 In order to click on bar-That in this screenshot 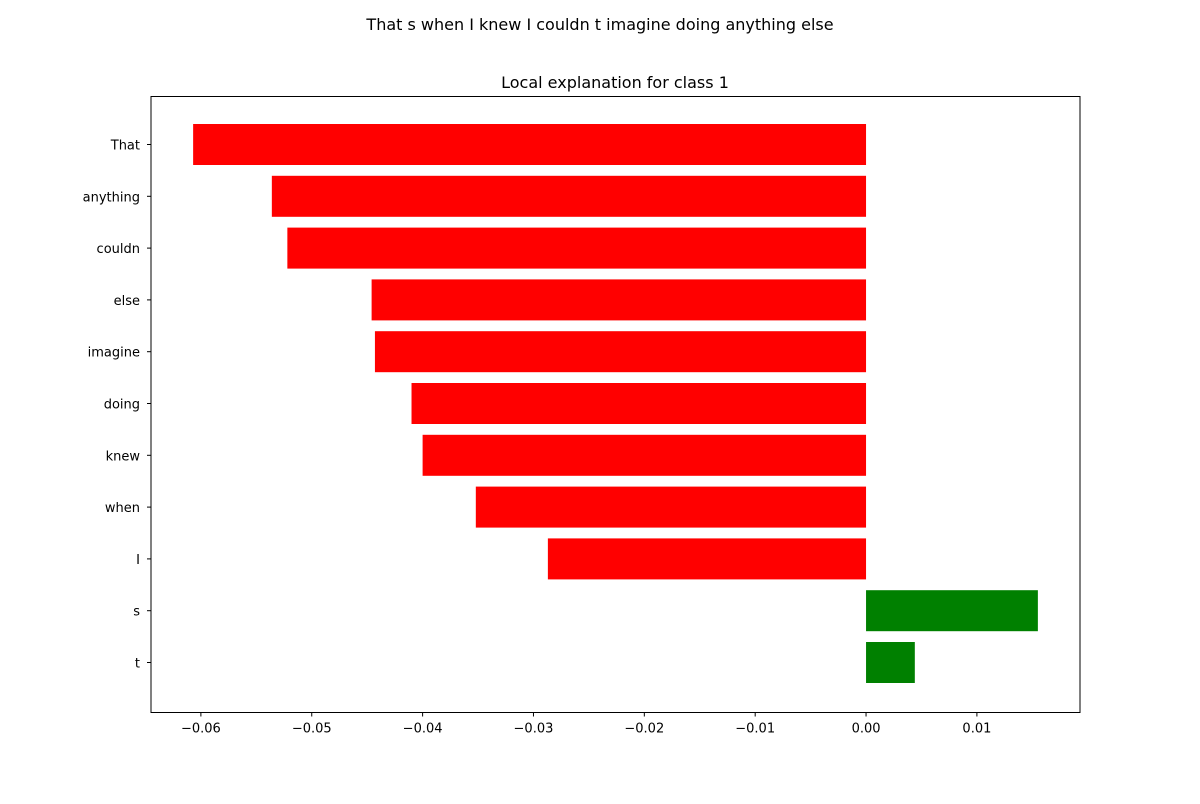, I will do `click(530, 144)`.